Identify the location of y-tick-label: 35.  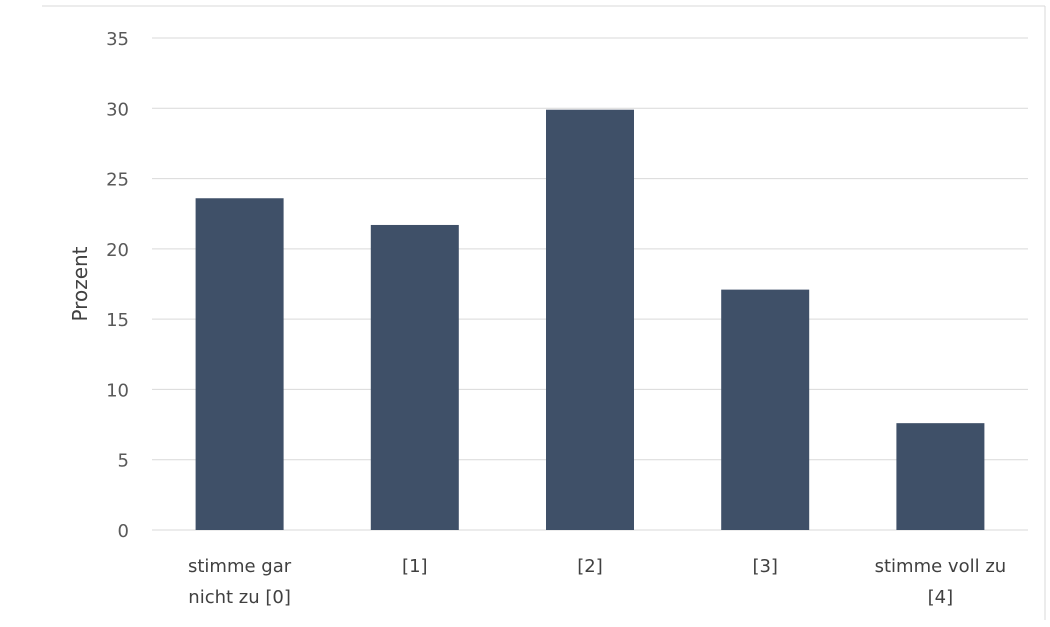
(117, 39).